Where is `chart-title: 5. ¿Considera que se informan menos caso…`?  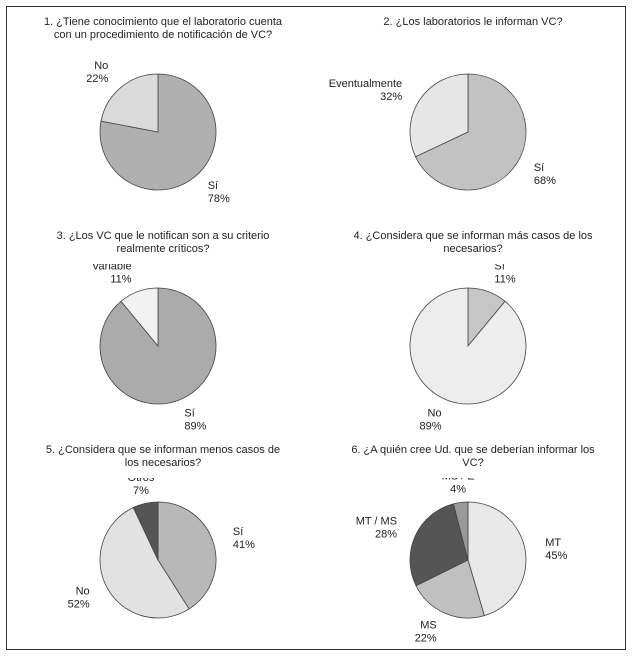
chart-title: 5. ¿Considera que se informan menos caso… is located at coordinates (163, 456).